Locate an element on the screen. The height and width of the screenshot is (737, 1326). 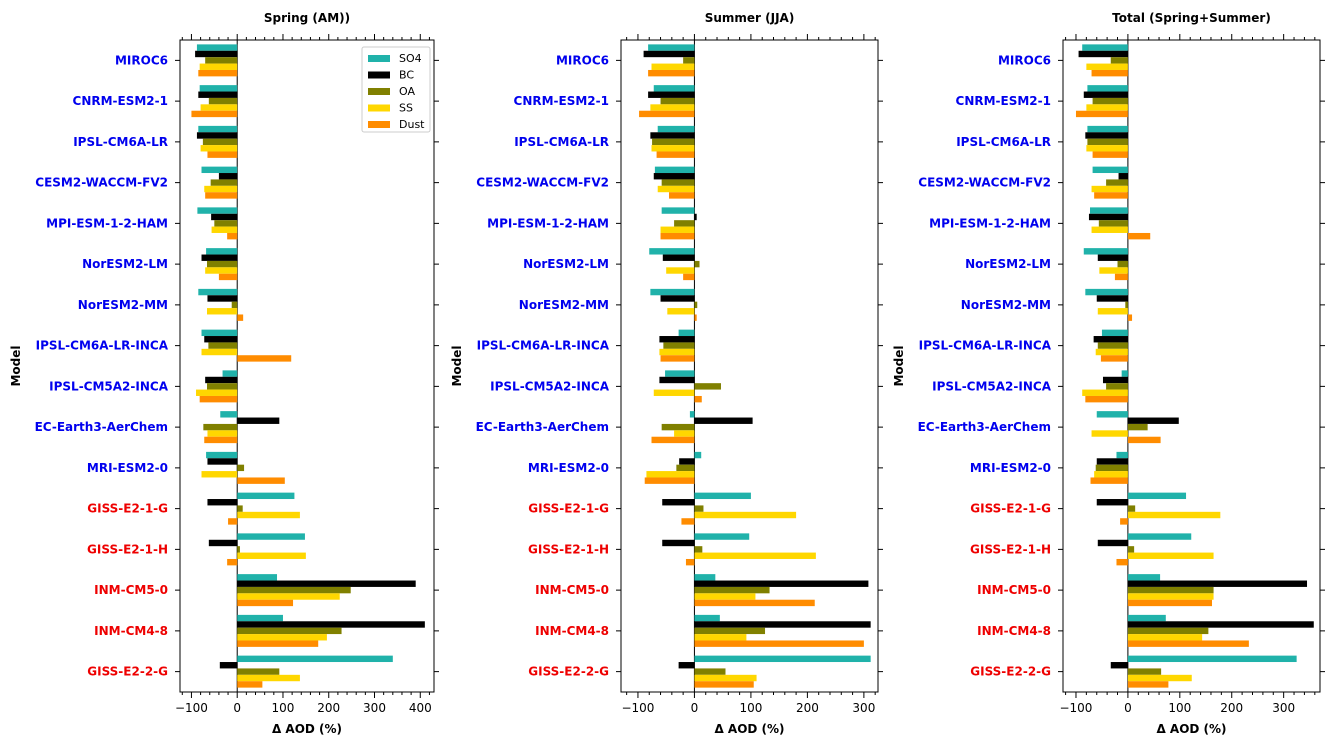
bar-bc-mpi-esm-1-2-ham is located at coordinates (224, 217).